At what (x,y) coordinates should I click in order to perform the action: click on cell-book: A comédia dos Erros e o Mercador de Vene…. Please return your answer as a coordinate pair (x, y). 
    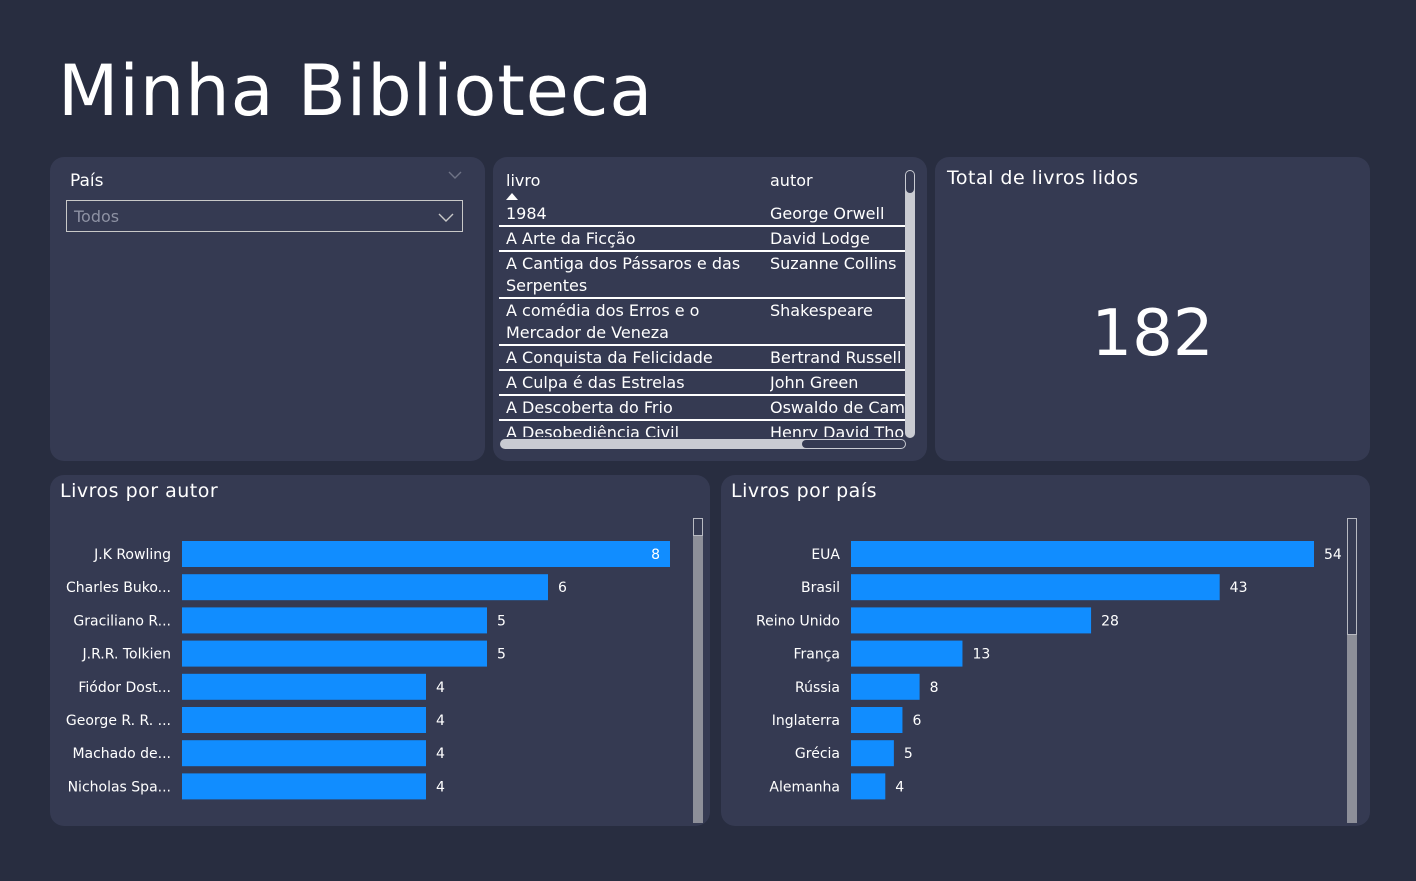
    Looking at the image, I should click on (603, 321).